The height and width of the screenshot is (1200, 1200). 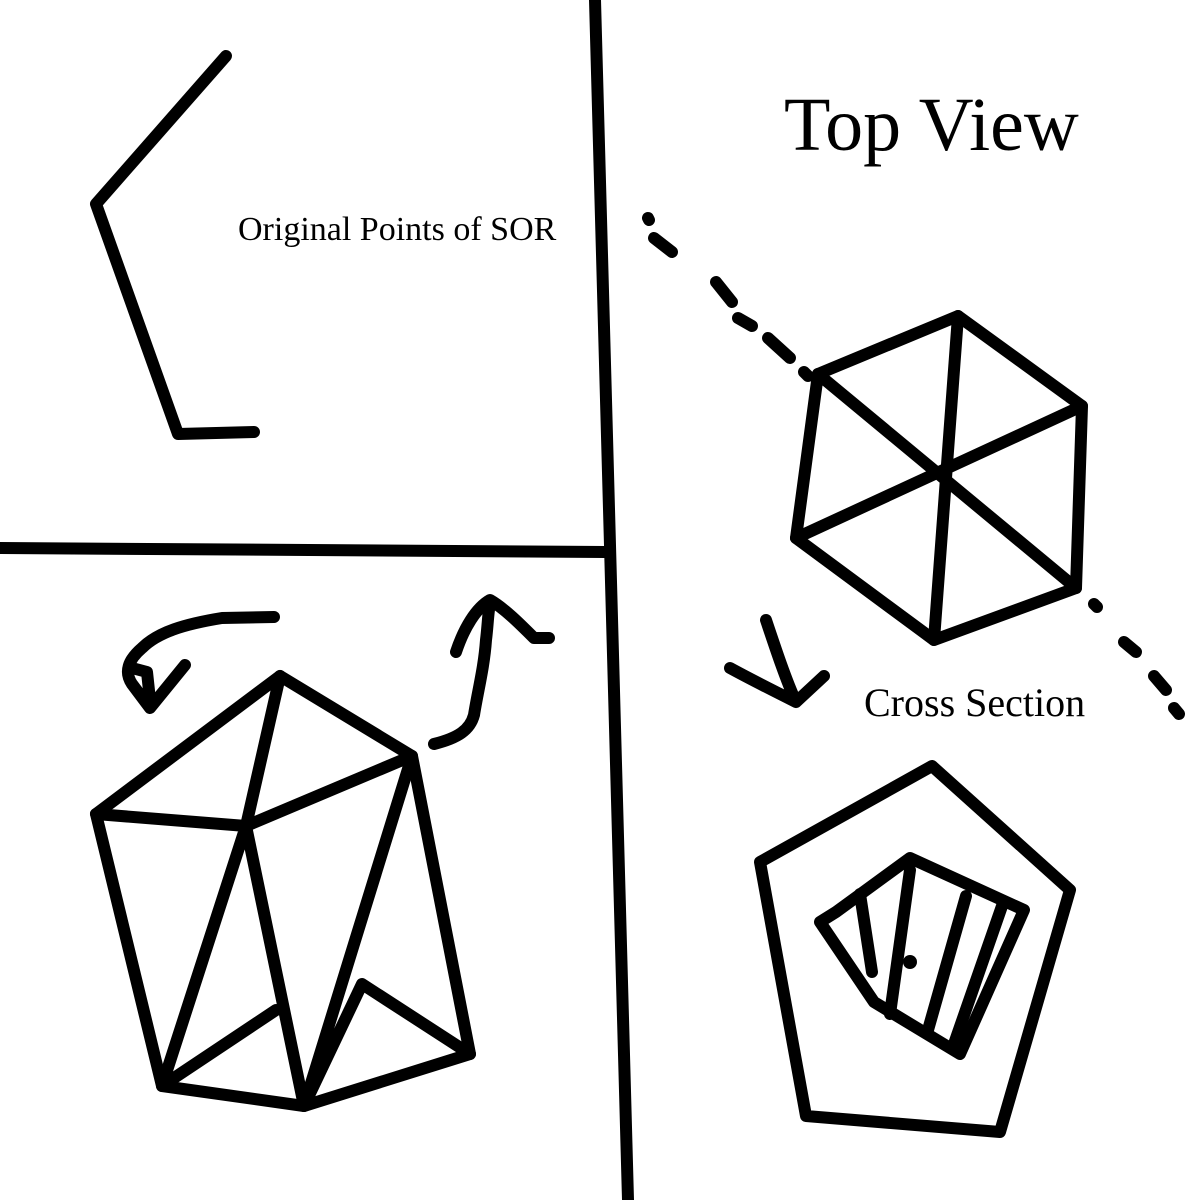 I want to click on cross-section-label: Cross Section, so click(x=974, y=702).